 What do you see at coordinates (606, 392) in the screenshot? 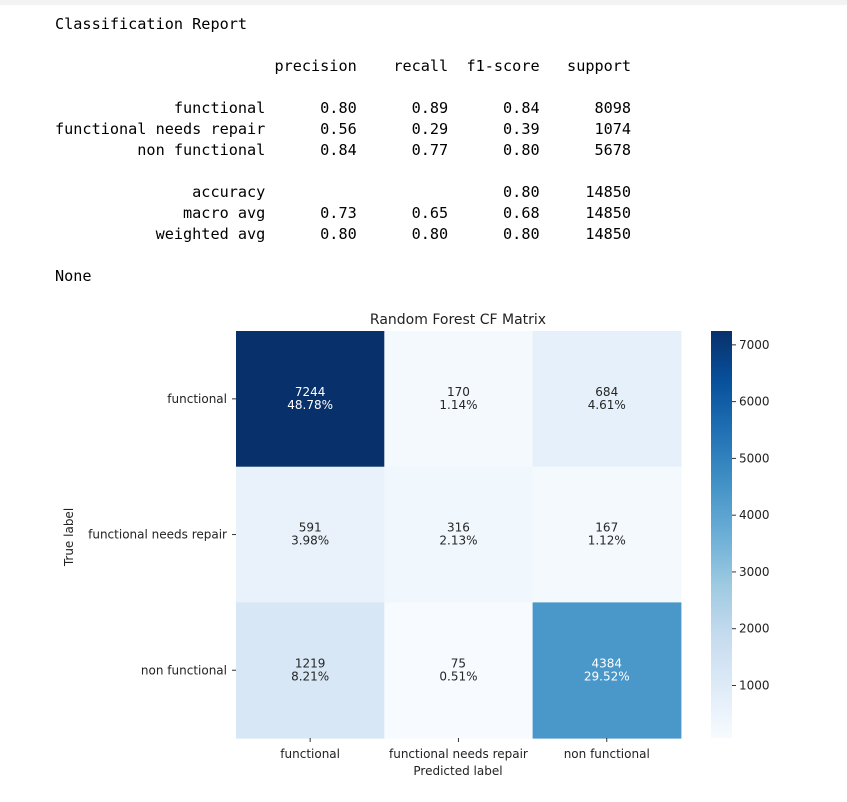
I see `cell-count-label: 684` at bounding box center [606, 392].